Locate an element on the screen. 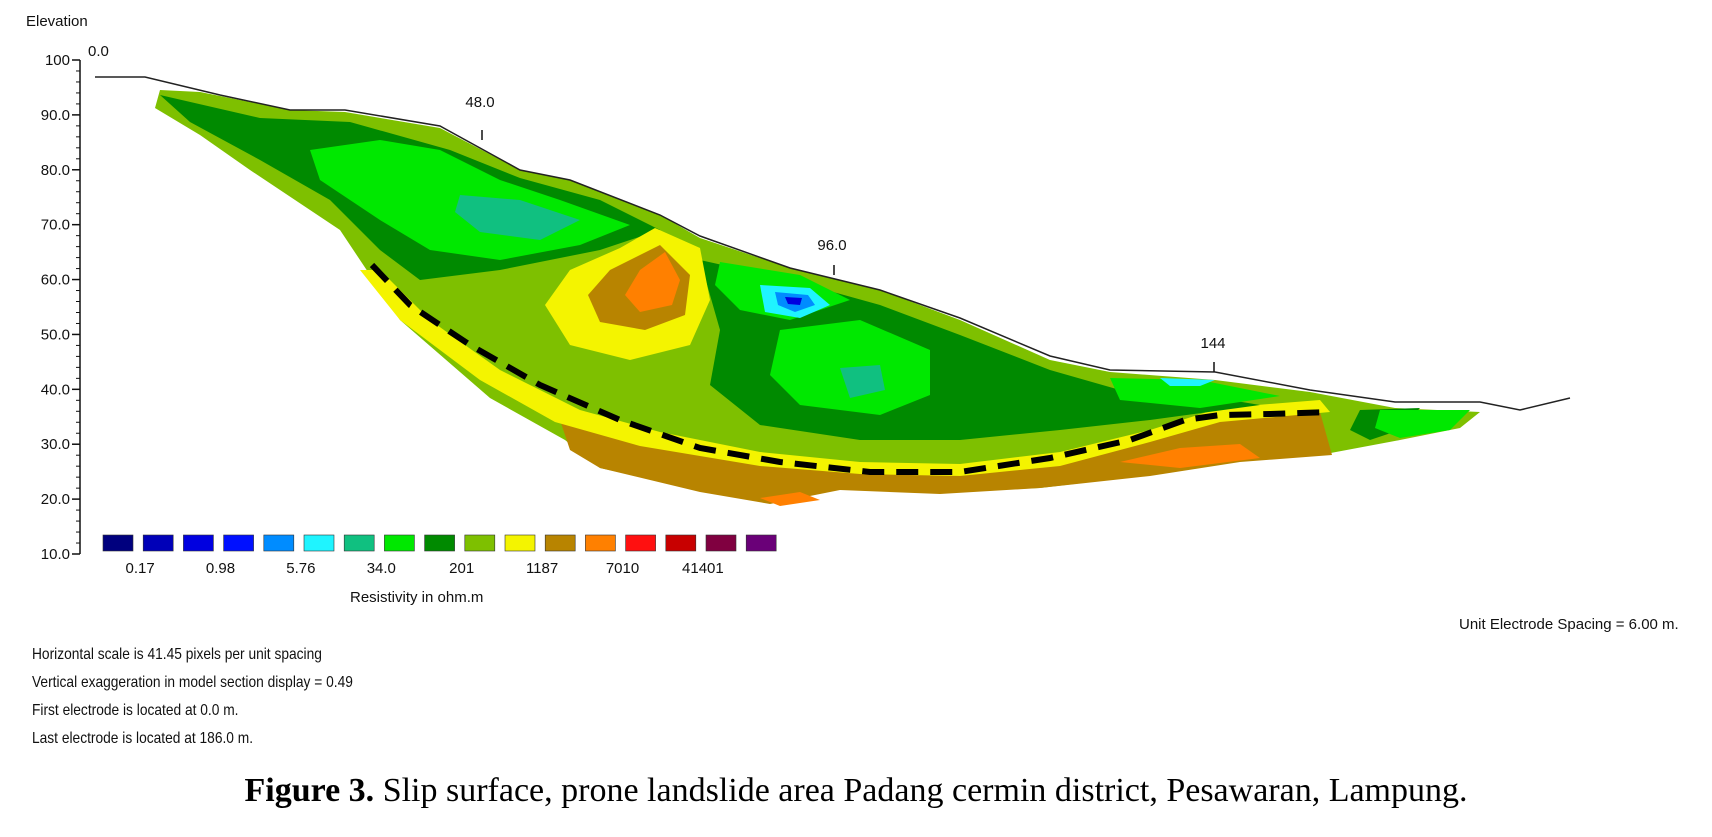 This screenshot has width=1712, height=837. y-tick-label: 90.0 is located at coordinates (55, 115).